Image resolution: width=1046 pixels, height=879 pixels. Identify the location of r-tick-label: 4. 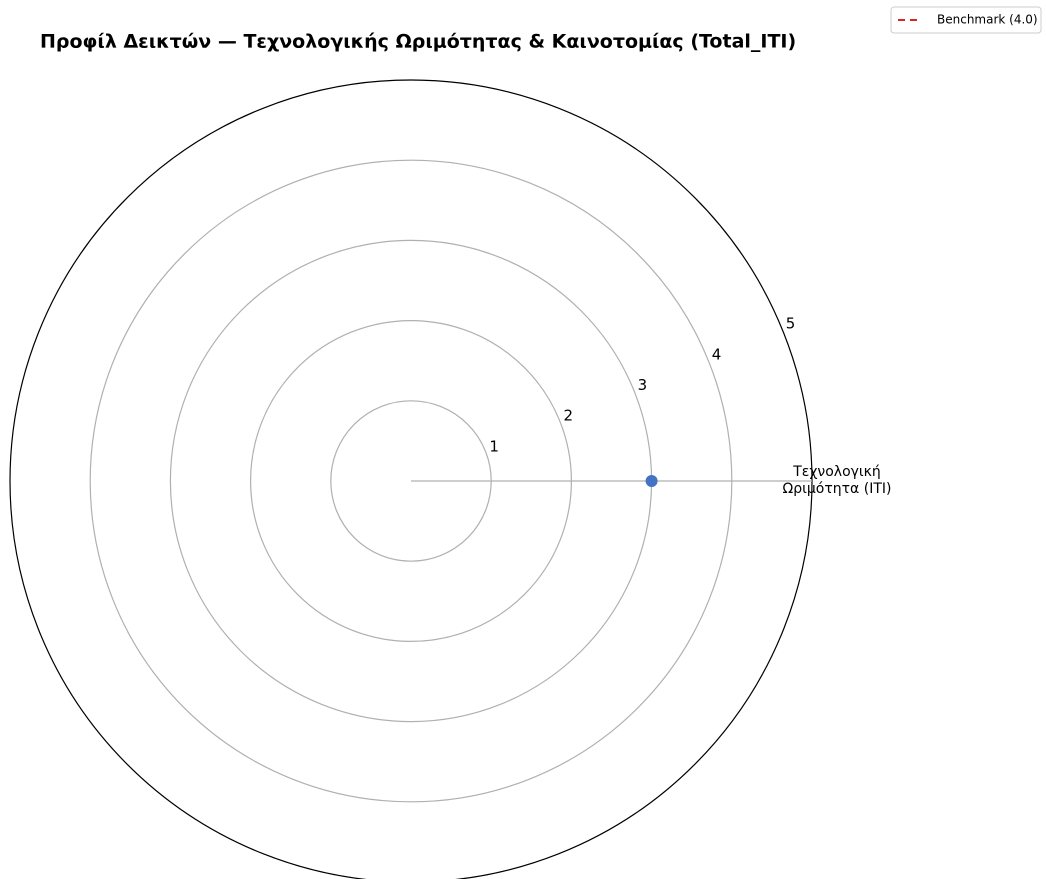
(717, 354).